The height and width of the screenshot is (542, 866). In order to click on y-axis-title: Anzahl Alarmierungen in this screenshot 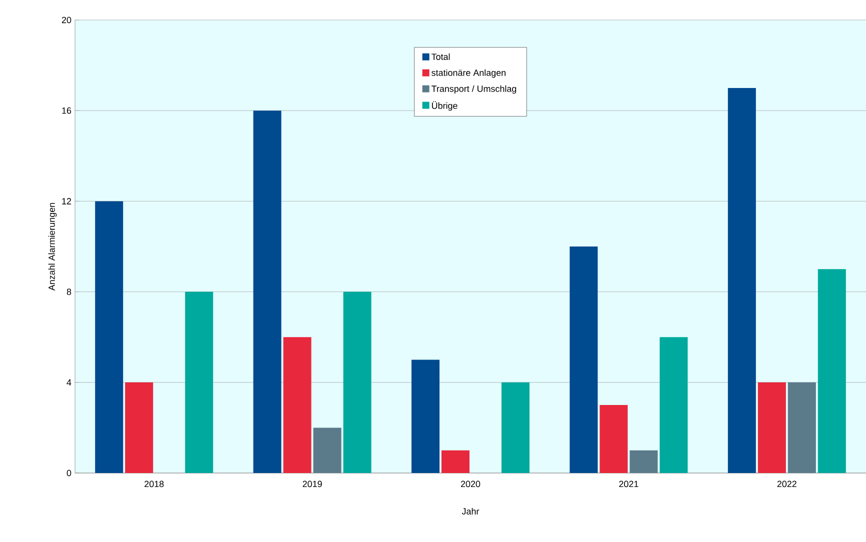, I will do `click(52, 246)`.